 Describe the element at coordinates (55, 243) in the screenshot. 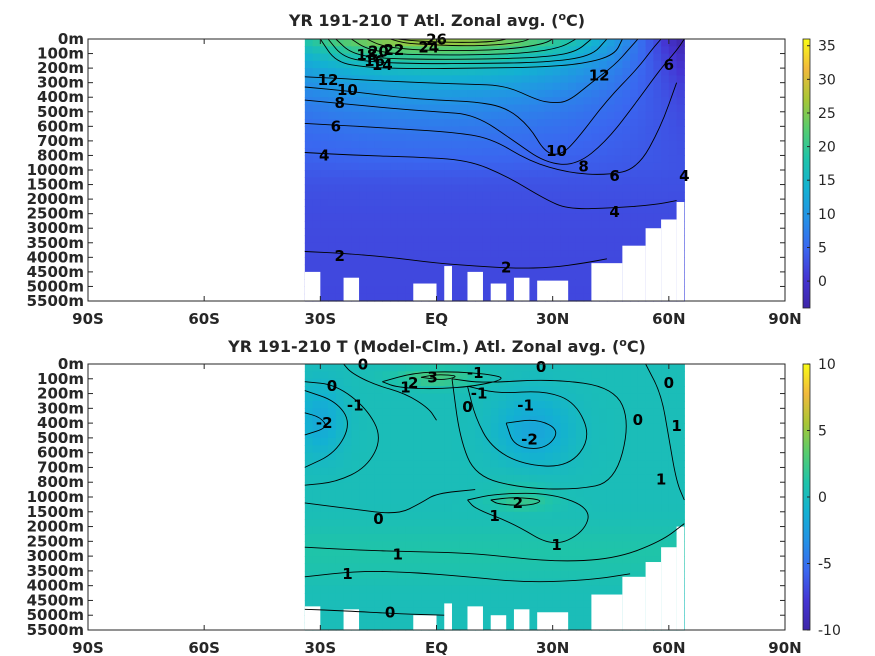

I see `y-tick-label: 3500m` at that location.